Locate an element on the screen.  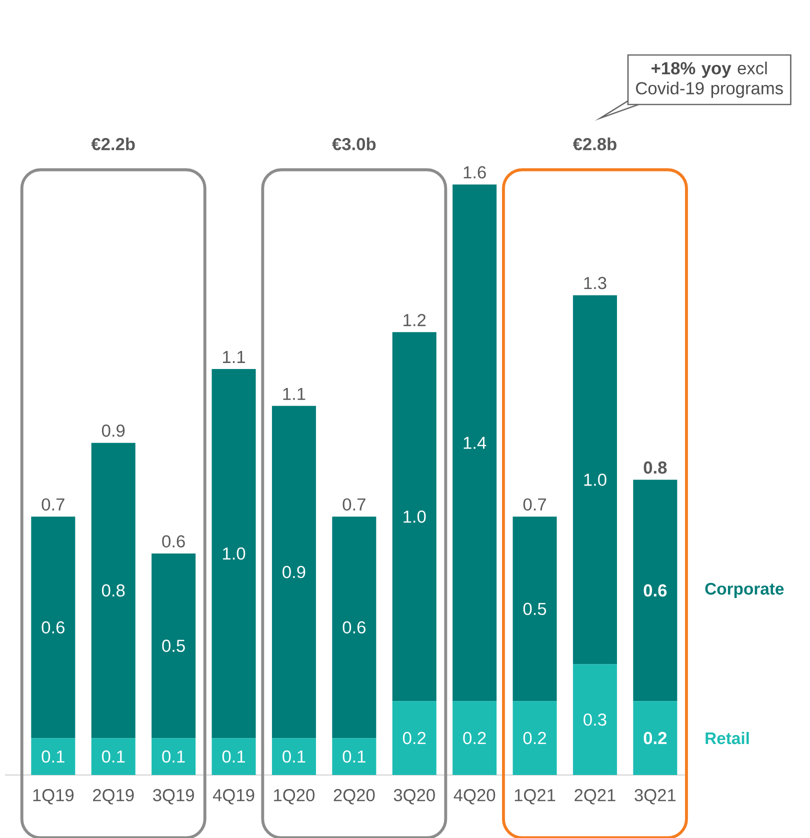
total-label: 1.3 is located at coordinates (595, 283).